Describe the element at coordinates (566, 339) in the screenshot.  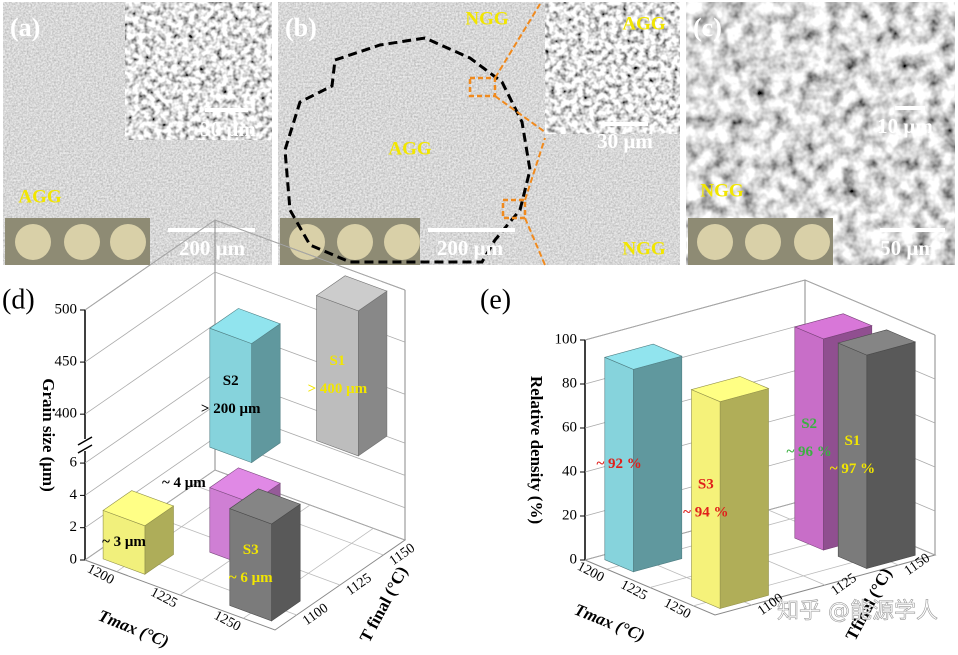
I see `y-tick-label: 100` at that location.